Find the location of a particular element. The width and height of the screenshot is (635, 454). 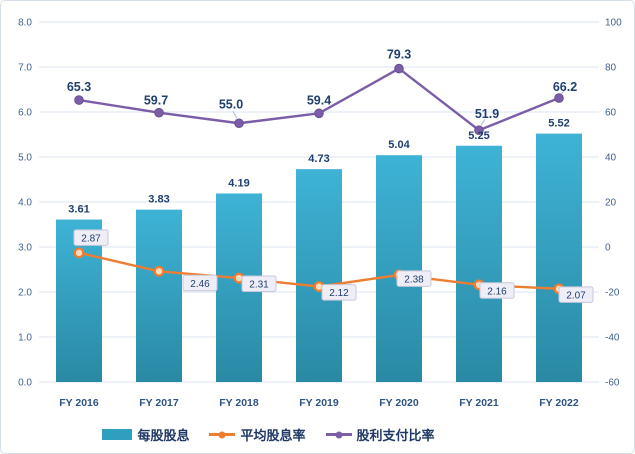

y-left-tick-label: 2.0 is located at coordinates (25, 293).